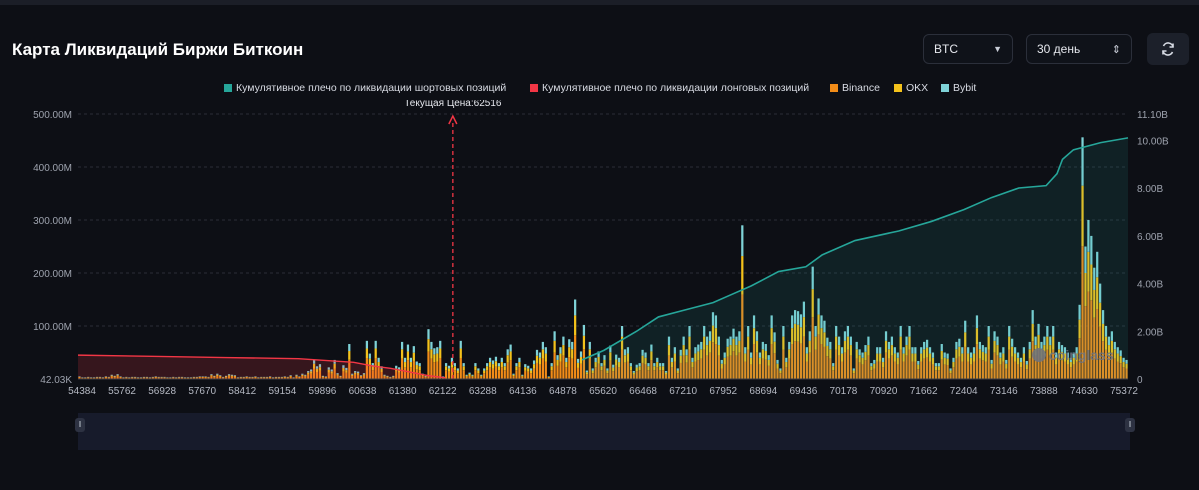 The width and height of the screenshot is (1199, 490). Describe the element at coordinates (958, 88) in the screenshot. I see `legend-item-bybit: Bybit` at that location.